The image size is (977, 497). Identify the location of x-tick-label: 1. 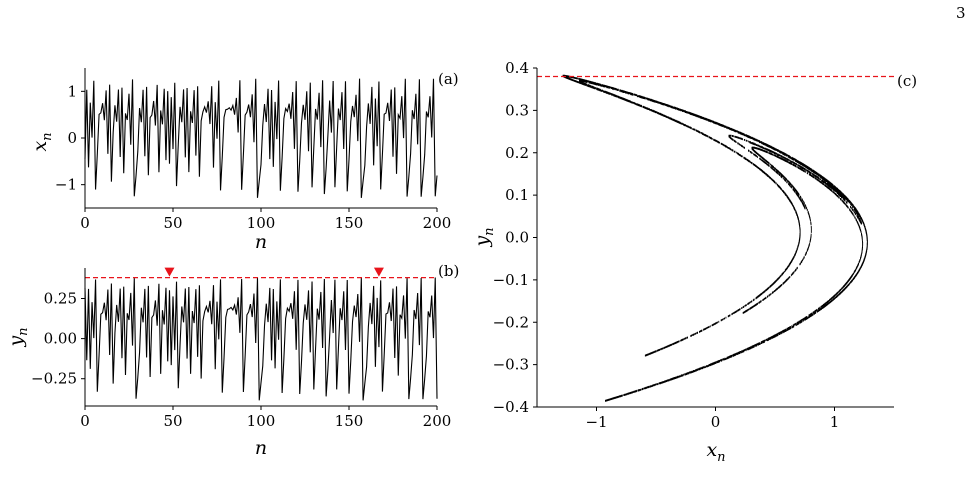
(835, 422).